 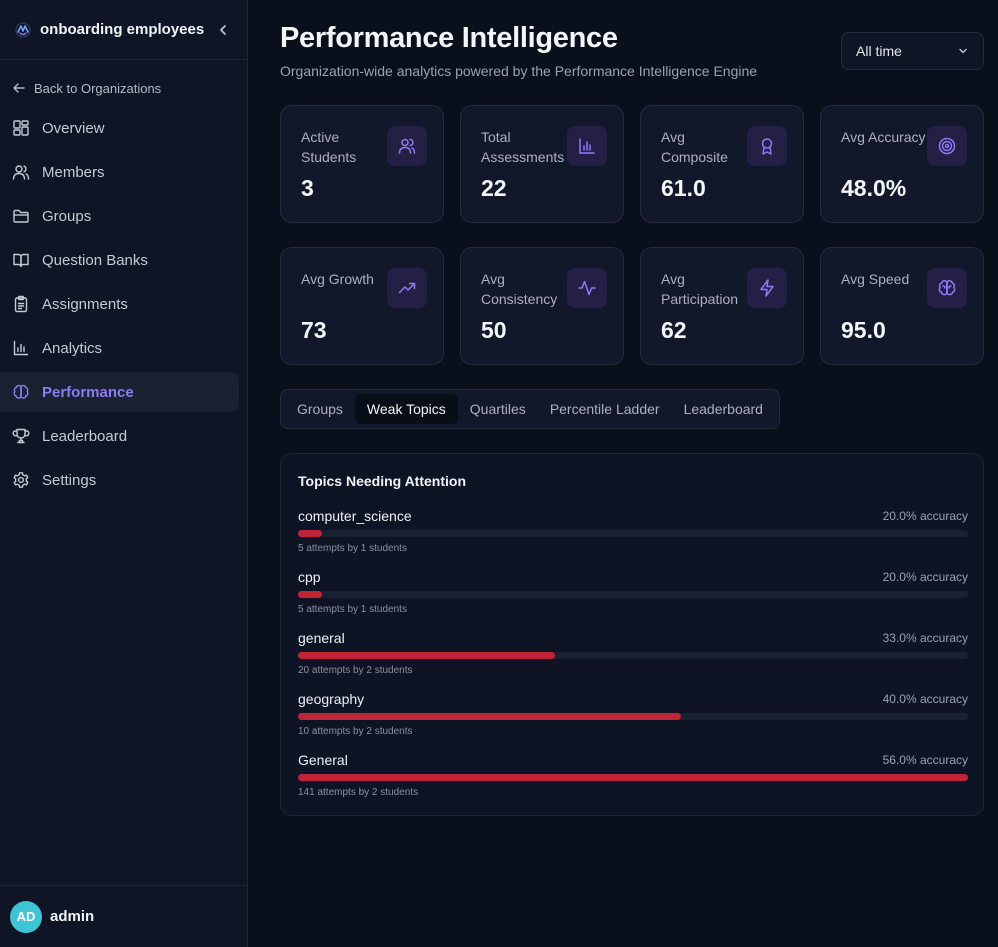 I want to click on back-to-organizations-link: Back to Organizations, so click(x=123, y=88).